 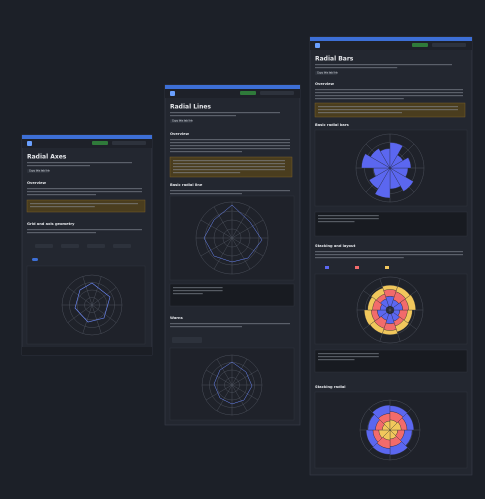 I want to click on polar-bar, so click(x=400, y=163).